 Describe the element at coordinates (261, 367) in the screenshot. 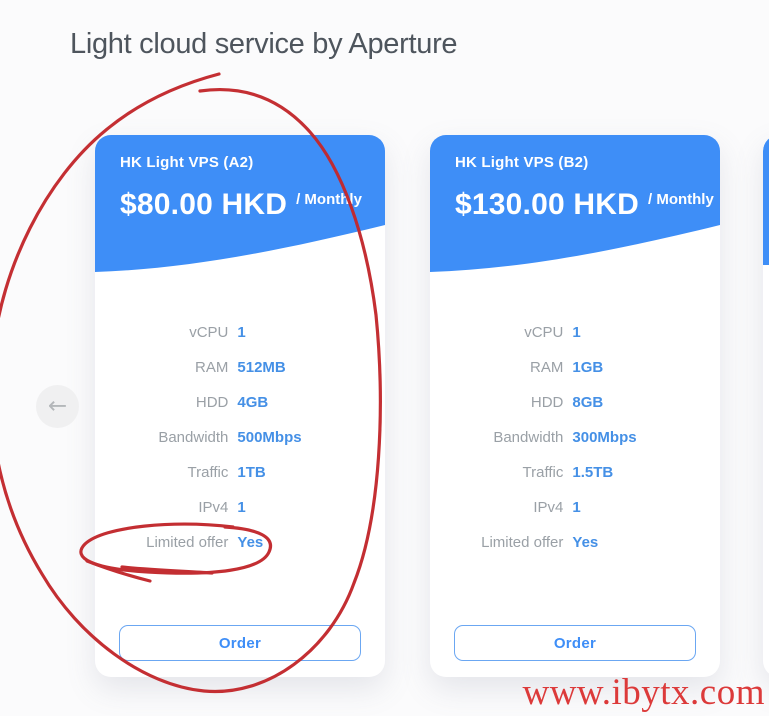

I see `spec-value: 512MB` at that location.